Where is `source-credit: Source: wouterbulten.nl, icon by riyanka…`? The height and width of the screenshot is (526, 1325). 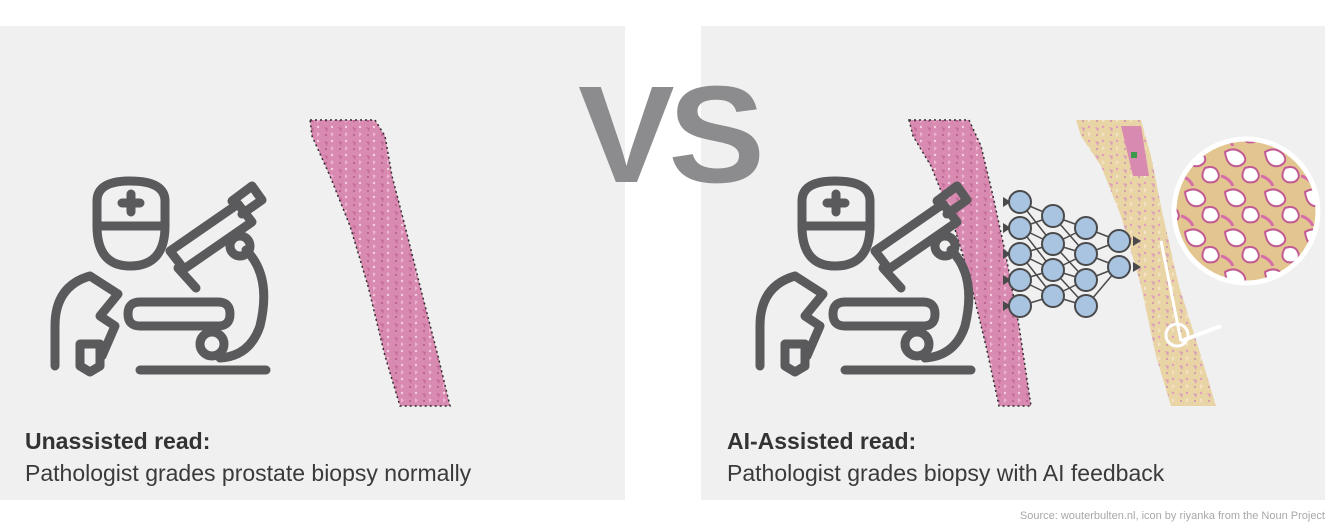 source-credit: Source: wouterbulten.nl, icon by riyanka… is located at coordinates (1172, 516).